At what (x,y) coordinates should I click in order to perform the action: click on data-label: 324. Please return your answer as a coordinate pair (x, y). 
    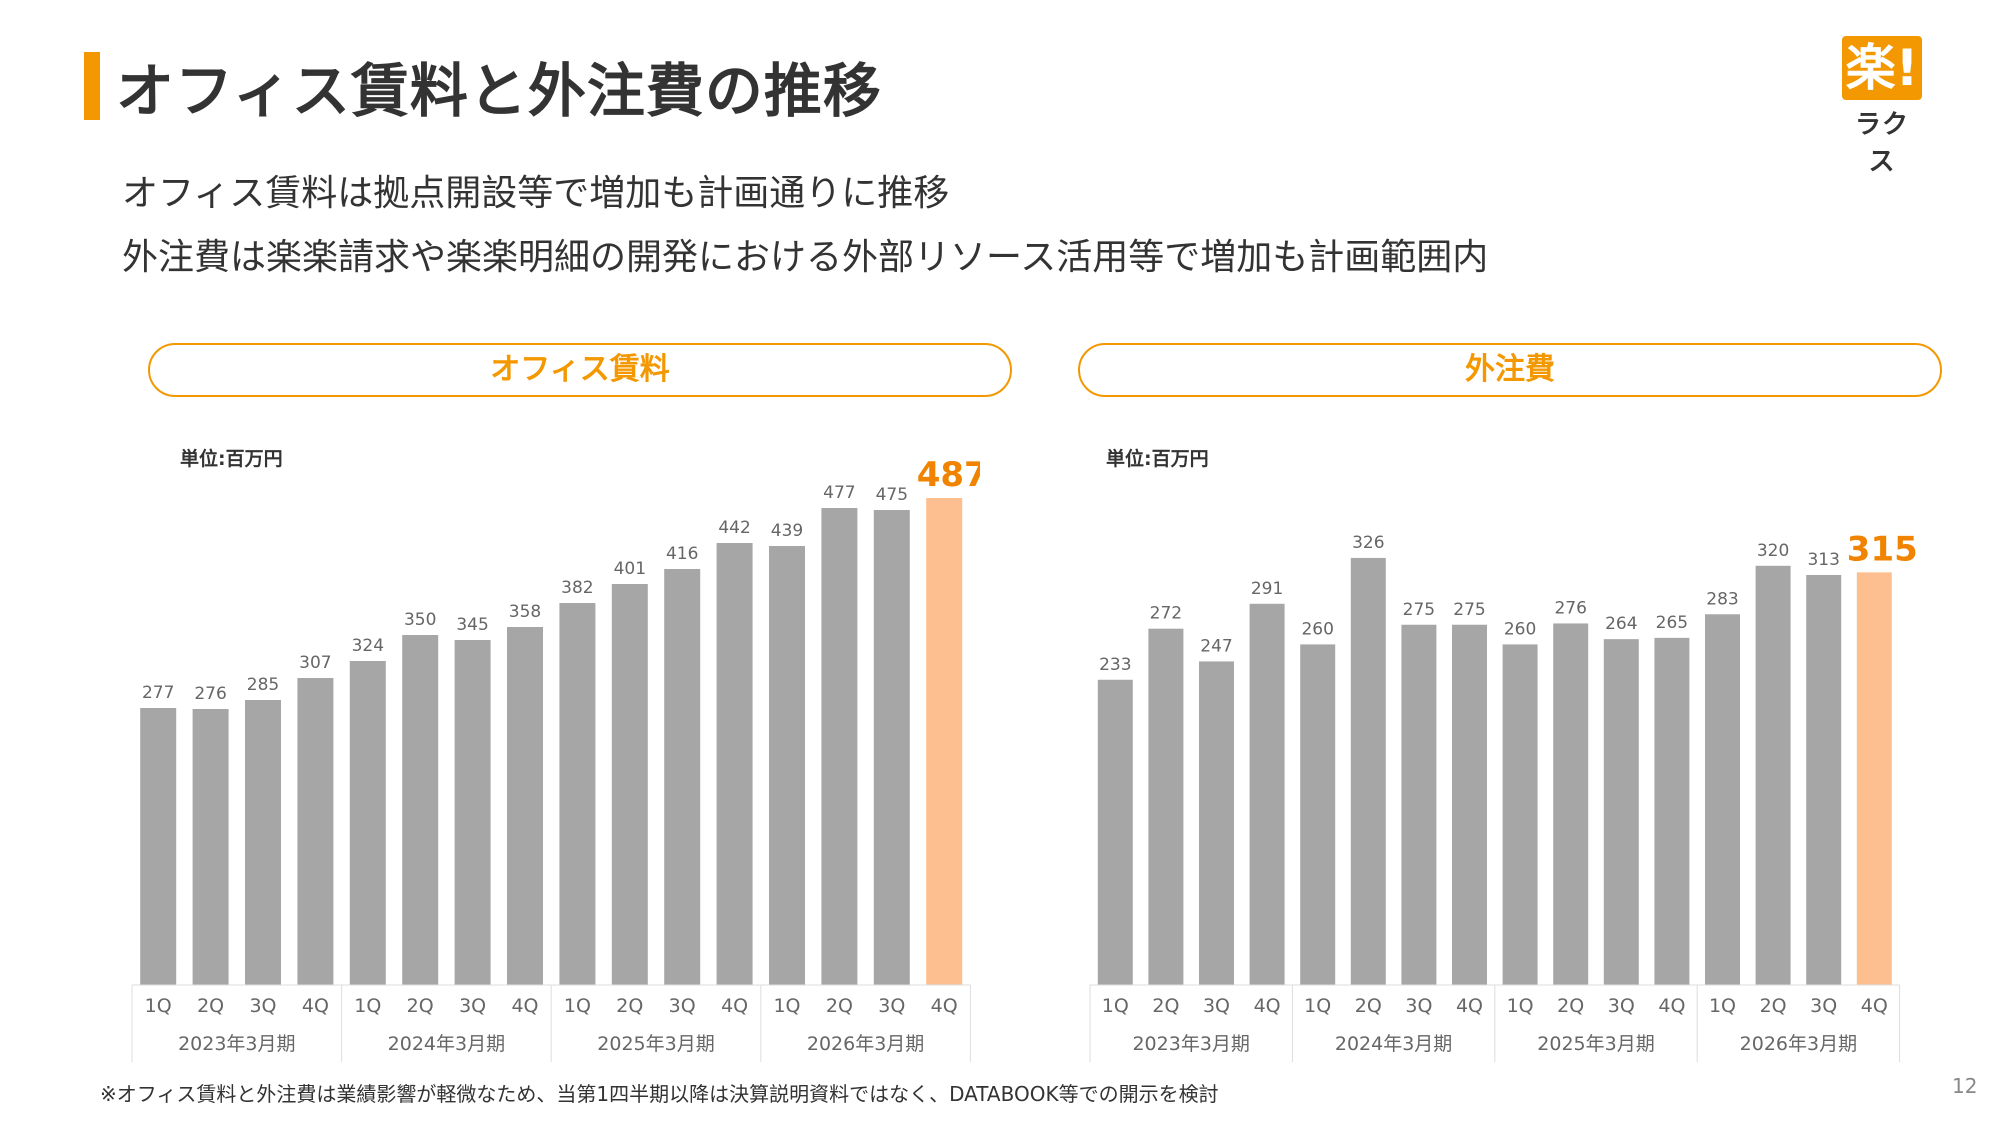
    Looking at the image, I should click on (368, 646).